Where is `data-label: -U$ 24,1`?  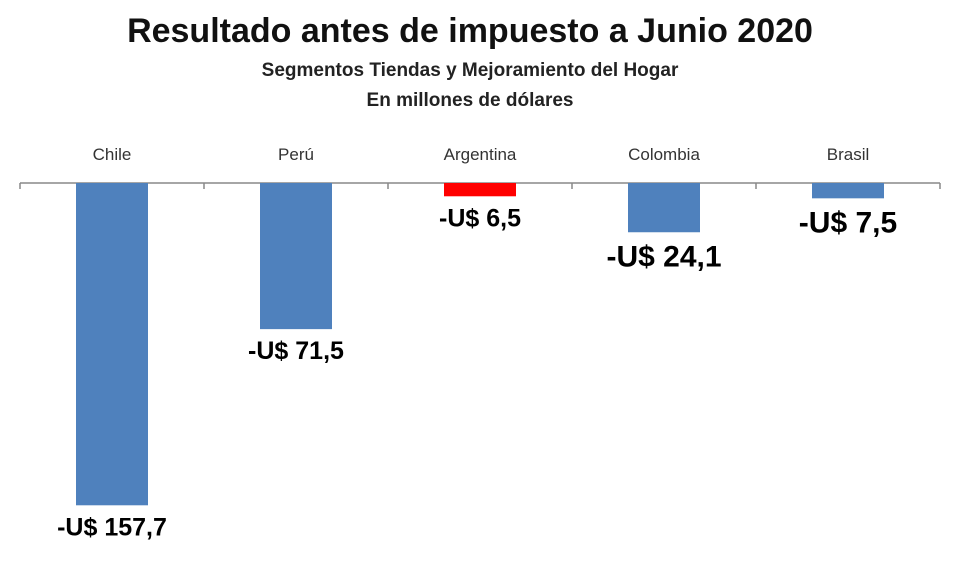
data-label: -U$ 24,1 is located at coordinates (663, 256).